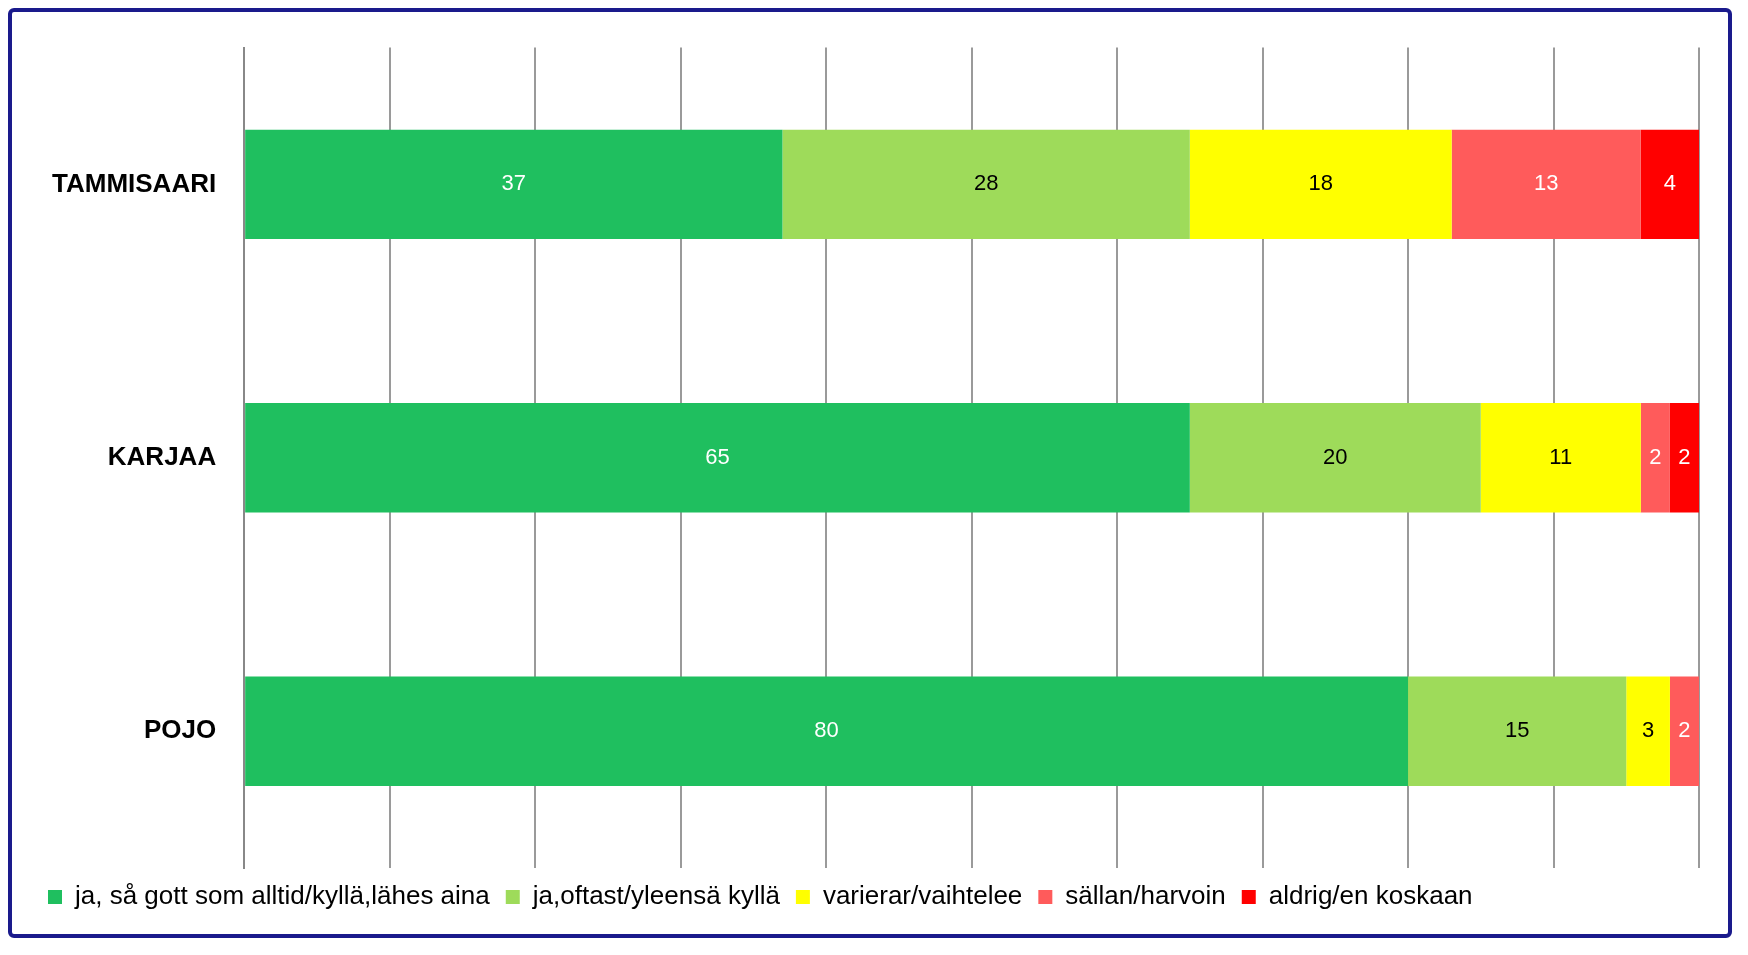  I want to click on data-label: 15, so click(1517, 730).